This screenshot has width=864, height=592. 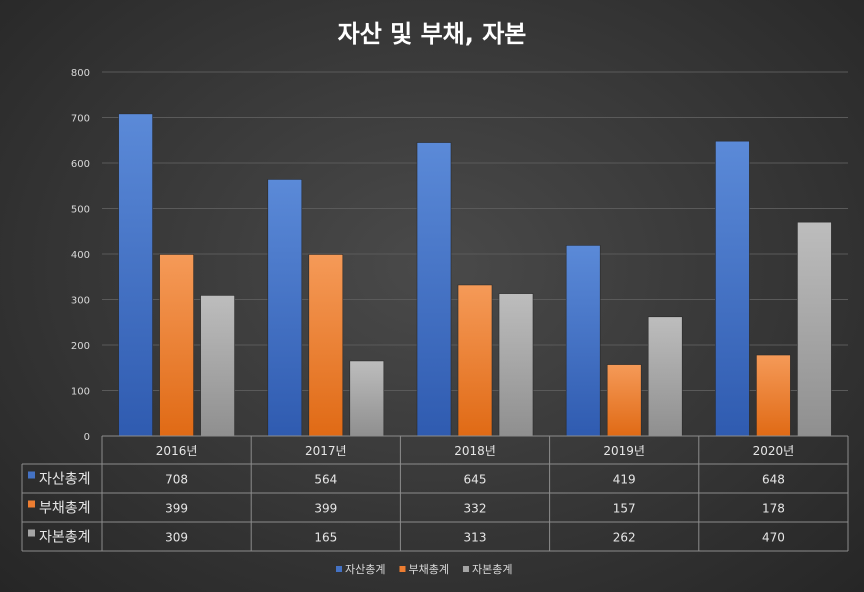 What do you see at coordinates (177, 451) in the screenshot?
I see `x-category-label: 2016년` at bounding box center [177, 451].